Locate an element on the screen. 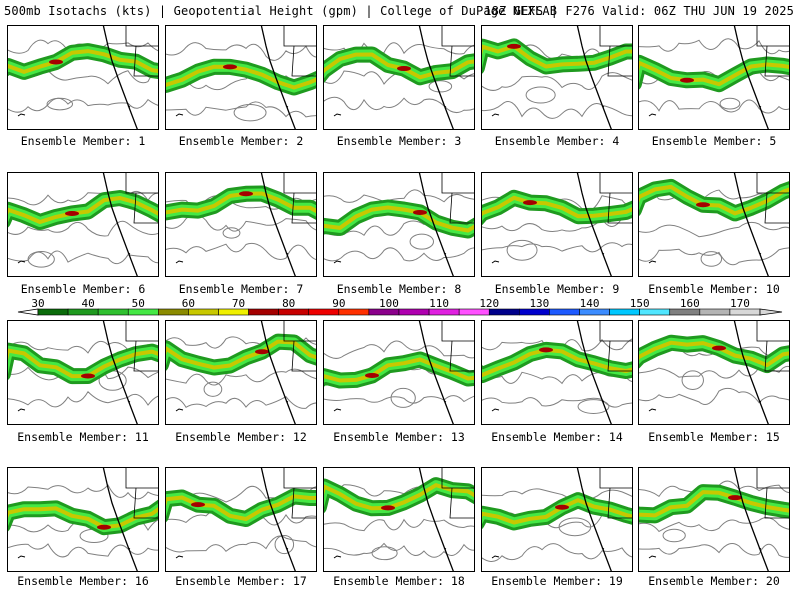  color-scale-label: 150 is located at coordinates (639, 303).